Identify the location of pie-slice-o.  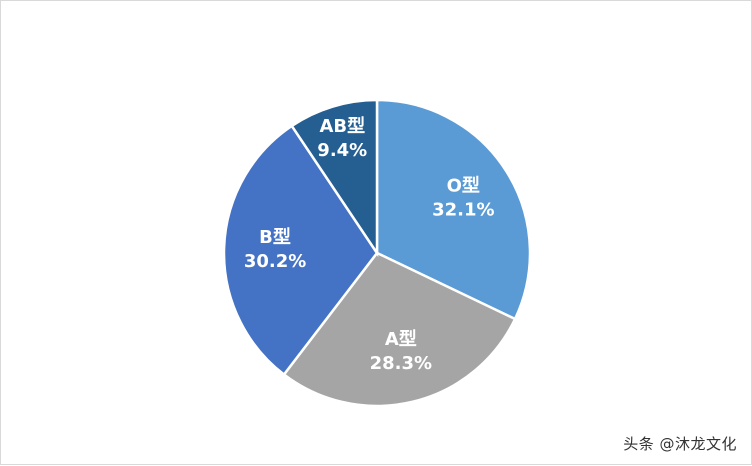
(453, 209).